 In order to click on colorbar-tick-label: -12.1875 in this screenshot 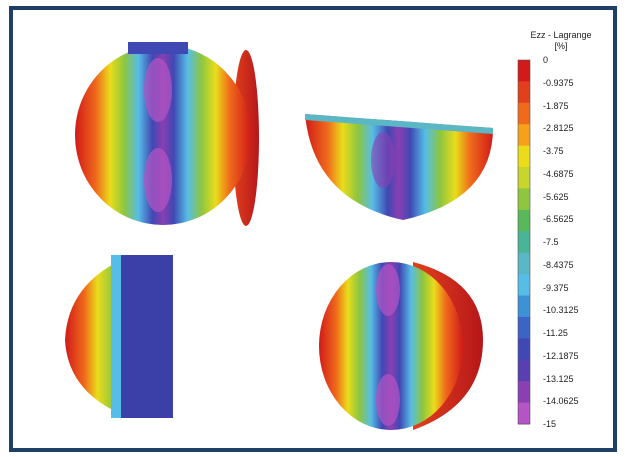, I will do `click(561, 355)`.